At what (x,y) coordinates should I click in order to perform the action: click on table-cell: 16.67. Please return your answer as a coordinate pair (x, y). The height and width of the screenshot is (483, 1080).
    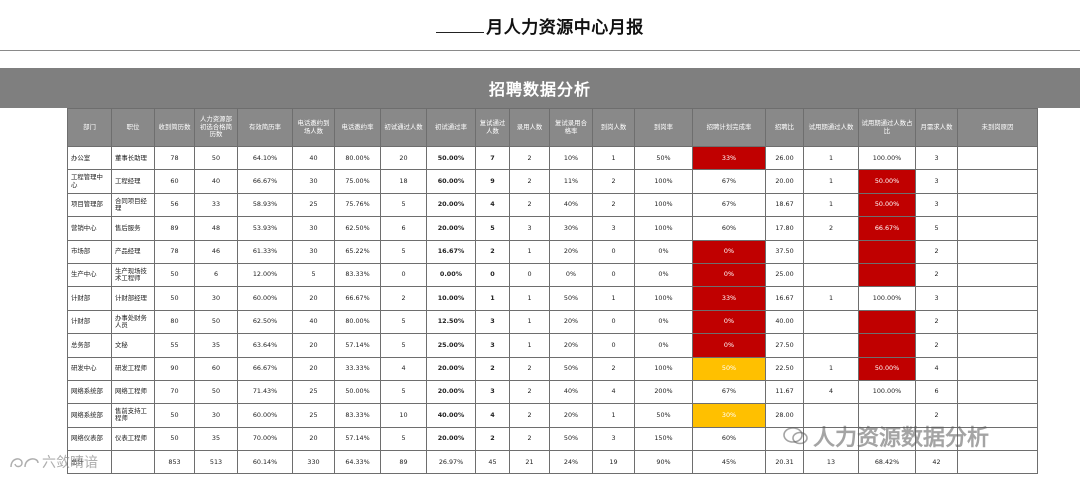
    Looking at the image, I should click on (784, 298).